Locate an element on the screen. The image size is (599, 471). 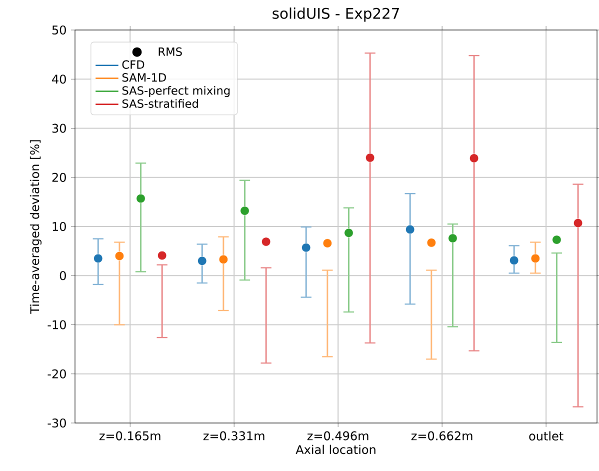
x-tick-label: z=0.331m is located at coordinates (233, 435).